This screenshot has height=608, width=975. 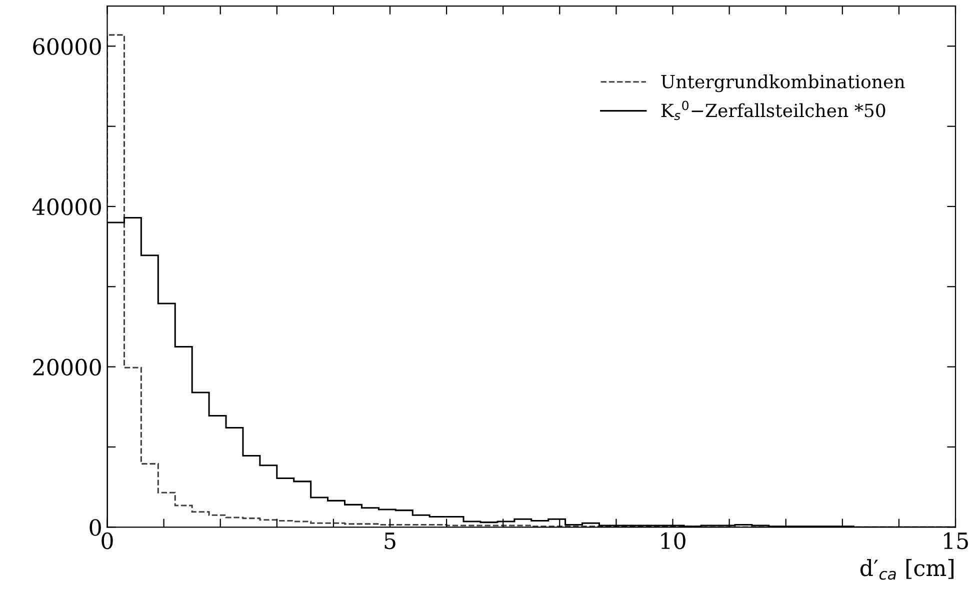 What do you see at coordinates (783, 83) in the screenshot?
I see `legend-label: Untergrundkombinationen` at bounding box center [783, 83].